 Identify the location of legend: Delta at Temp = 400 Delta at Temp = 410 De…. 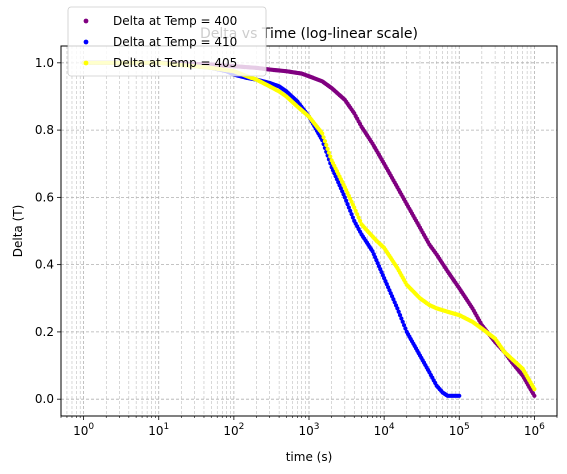
(167, 41).